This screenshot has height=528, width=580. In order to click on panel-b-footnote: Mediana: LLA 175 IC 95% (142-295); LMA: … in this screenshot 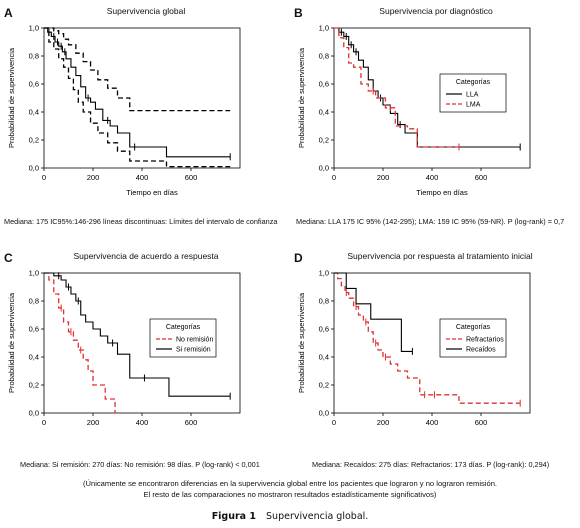, I will do `click(430, 221)`.